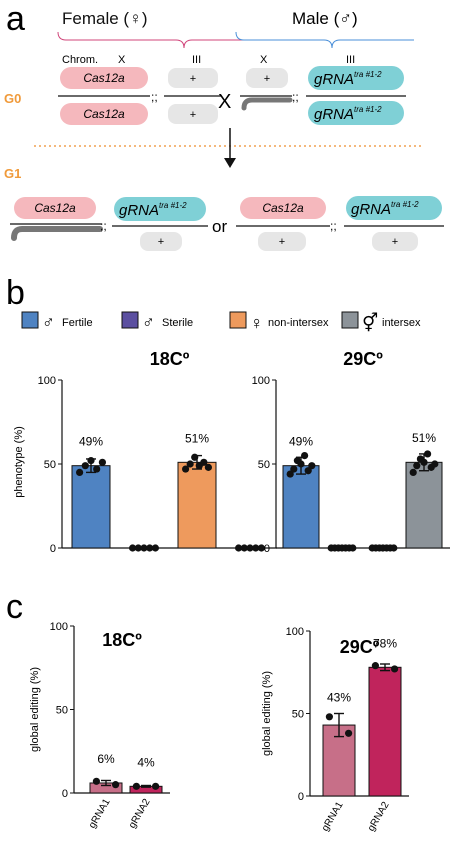  Describe the element at coordinates (267, 104) in the screenshot. I see `y-chromosome` at that location.